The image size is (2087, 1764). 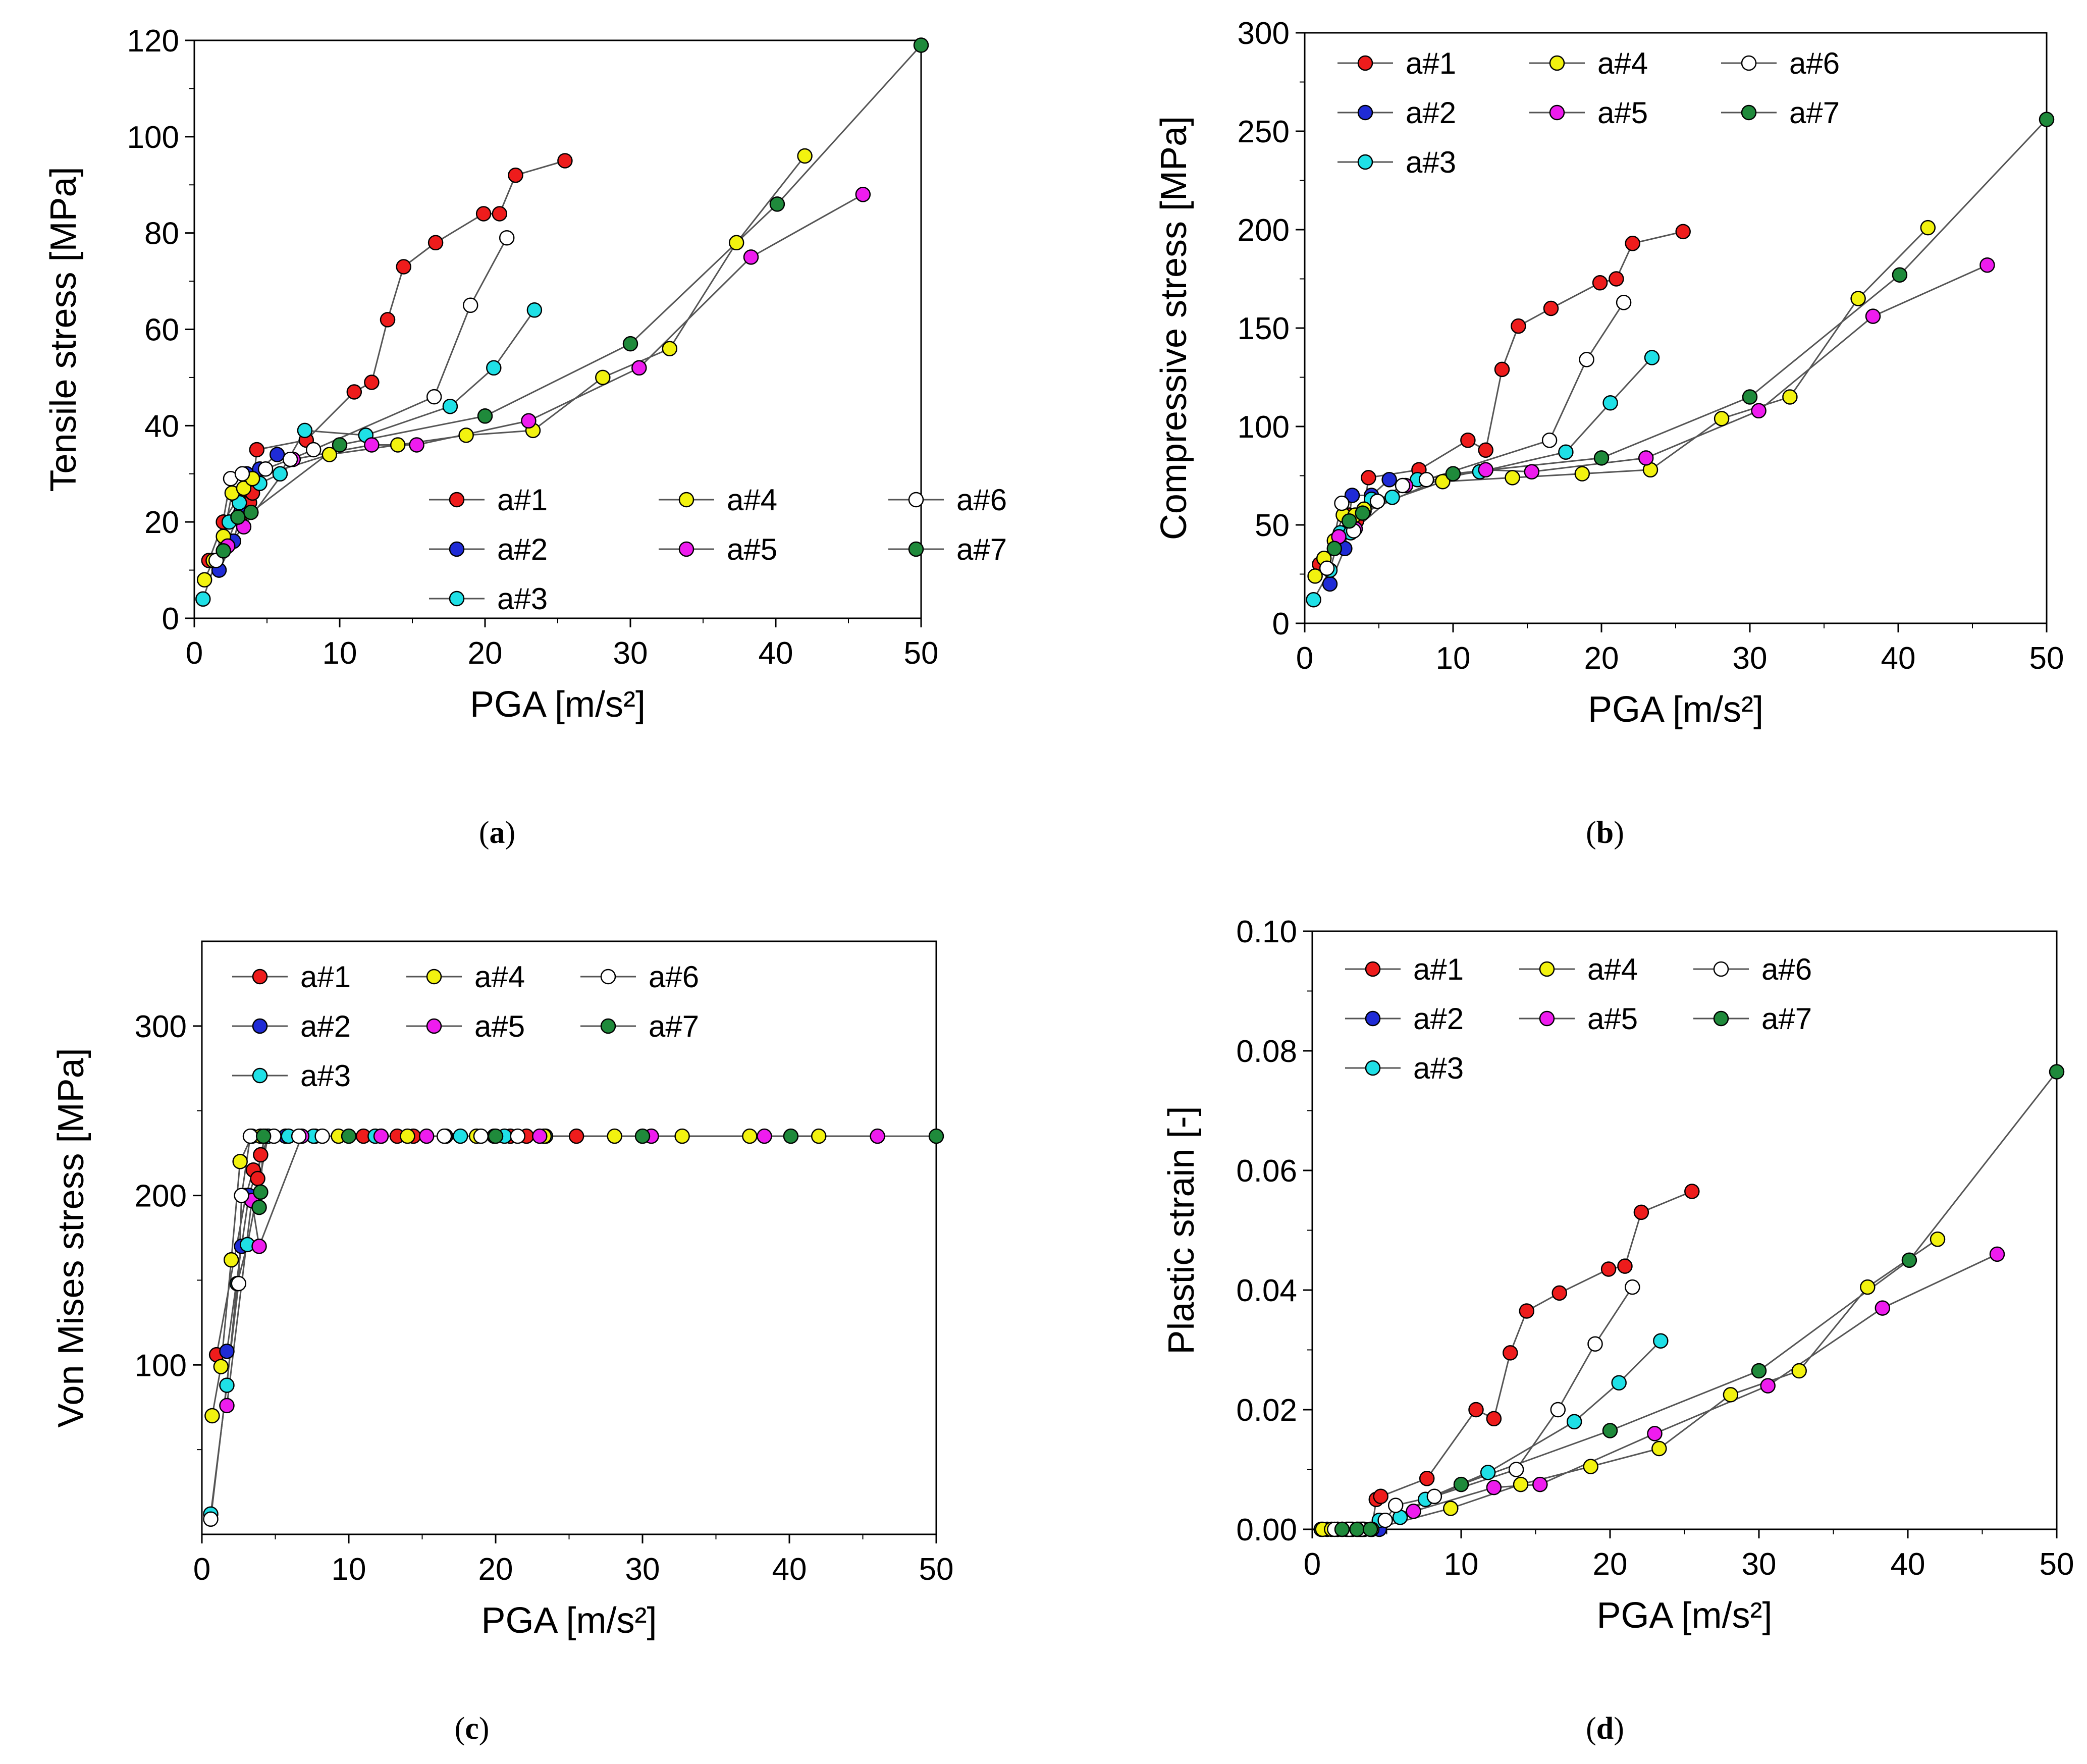 I want to click on x-tick-label: 20, so click(x=1610, y=1565).